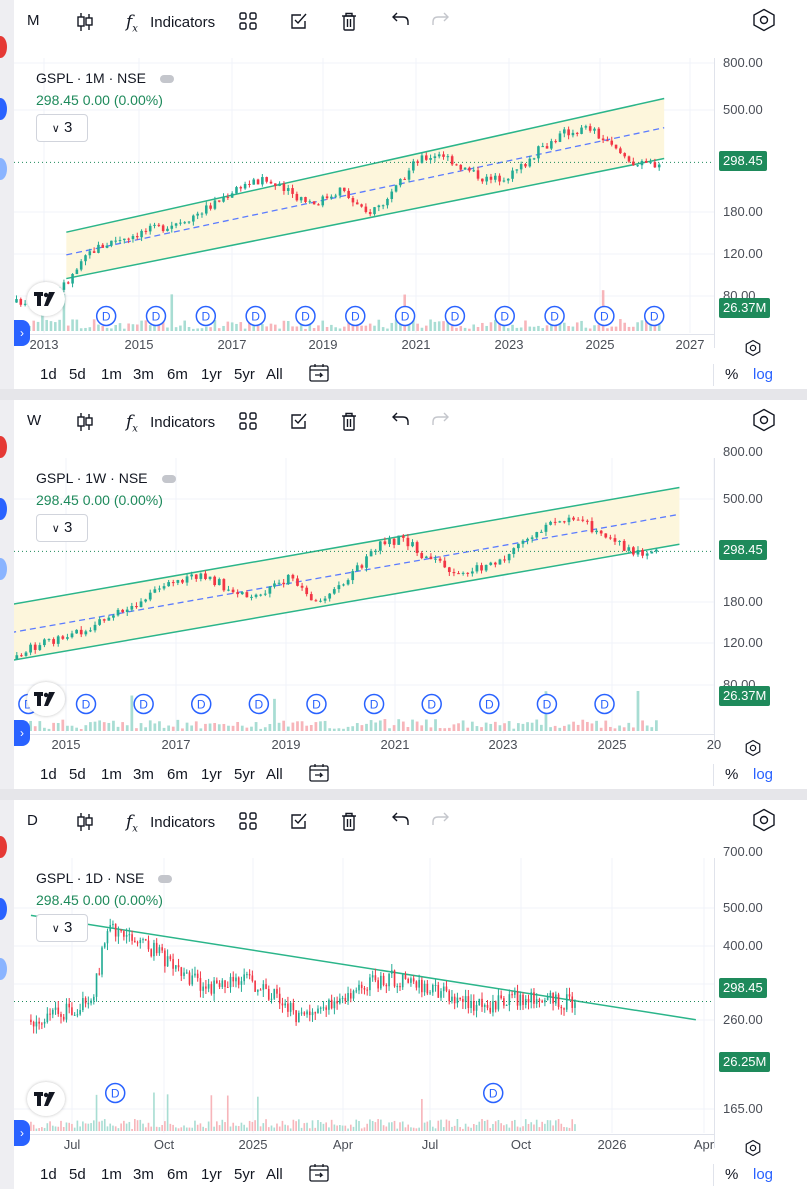 This screenshot has height=1200, width=807. I want to click on symbol-line: GSPL · 1D · NSE, so click(90, 878).